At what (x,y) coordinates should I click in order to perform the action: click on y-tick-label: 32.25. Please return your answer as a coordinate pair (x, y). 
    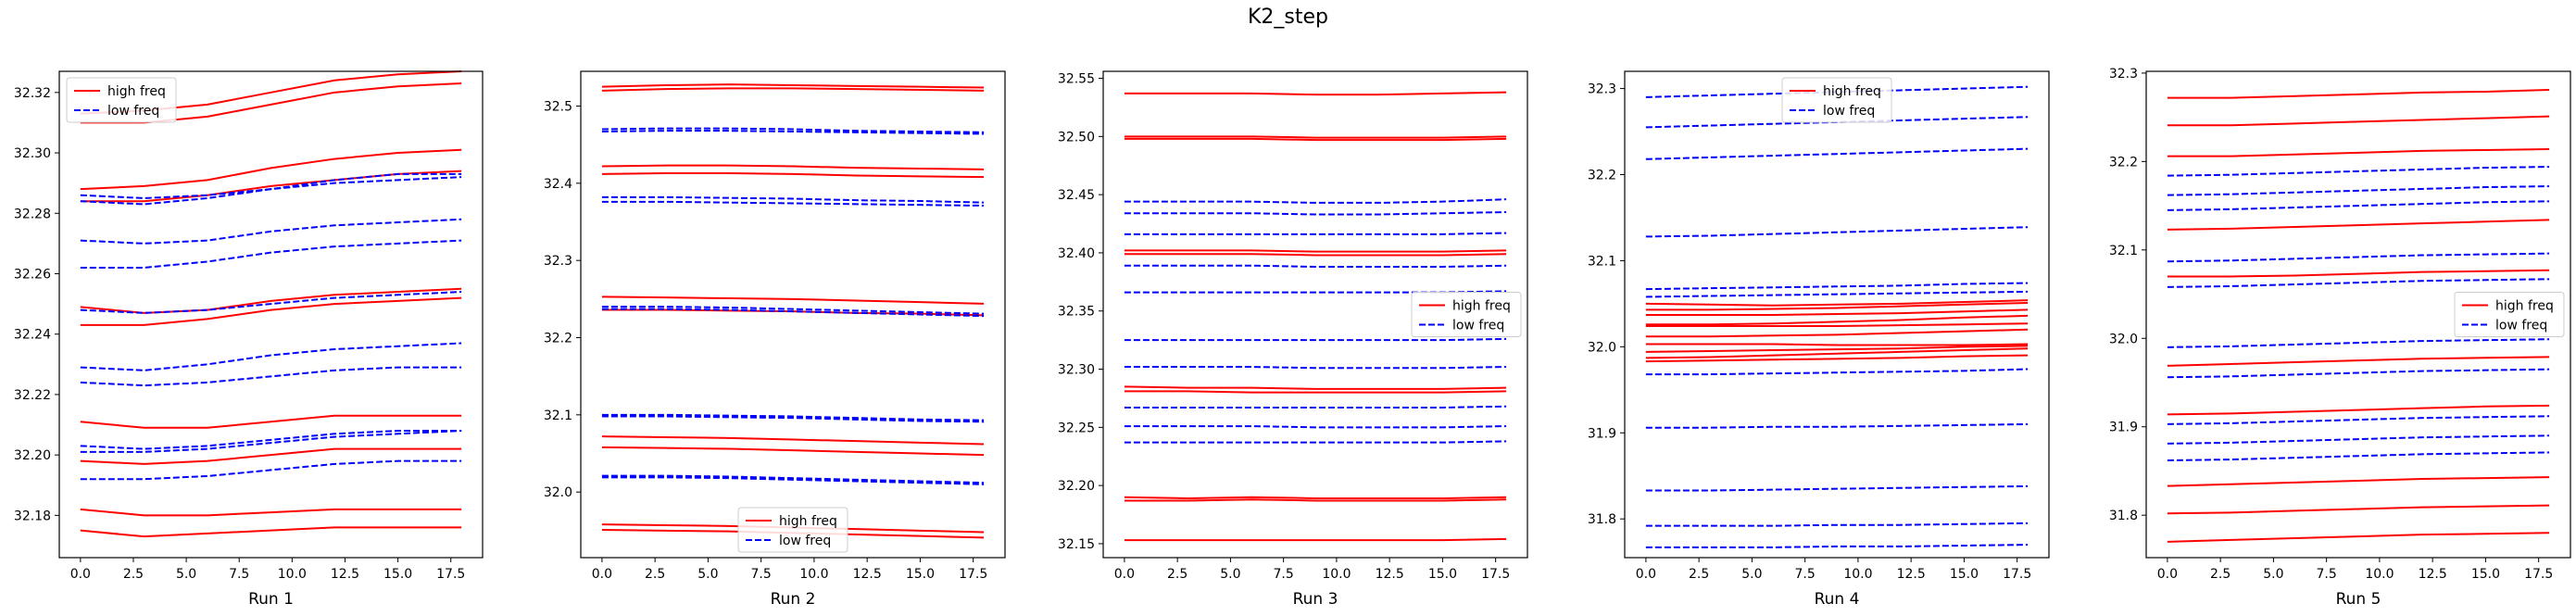
    Looking at the image, I should click on (1076, 428).